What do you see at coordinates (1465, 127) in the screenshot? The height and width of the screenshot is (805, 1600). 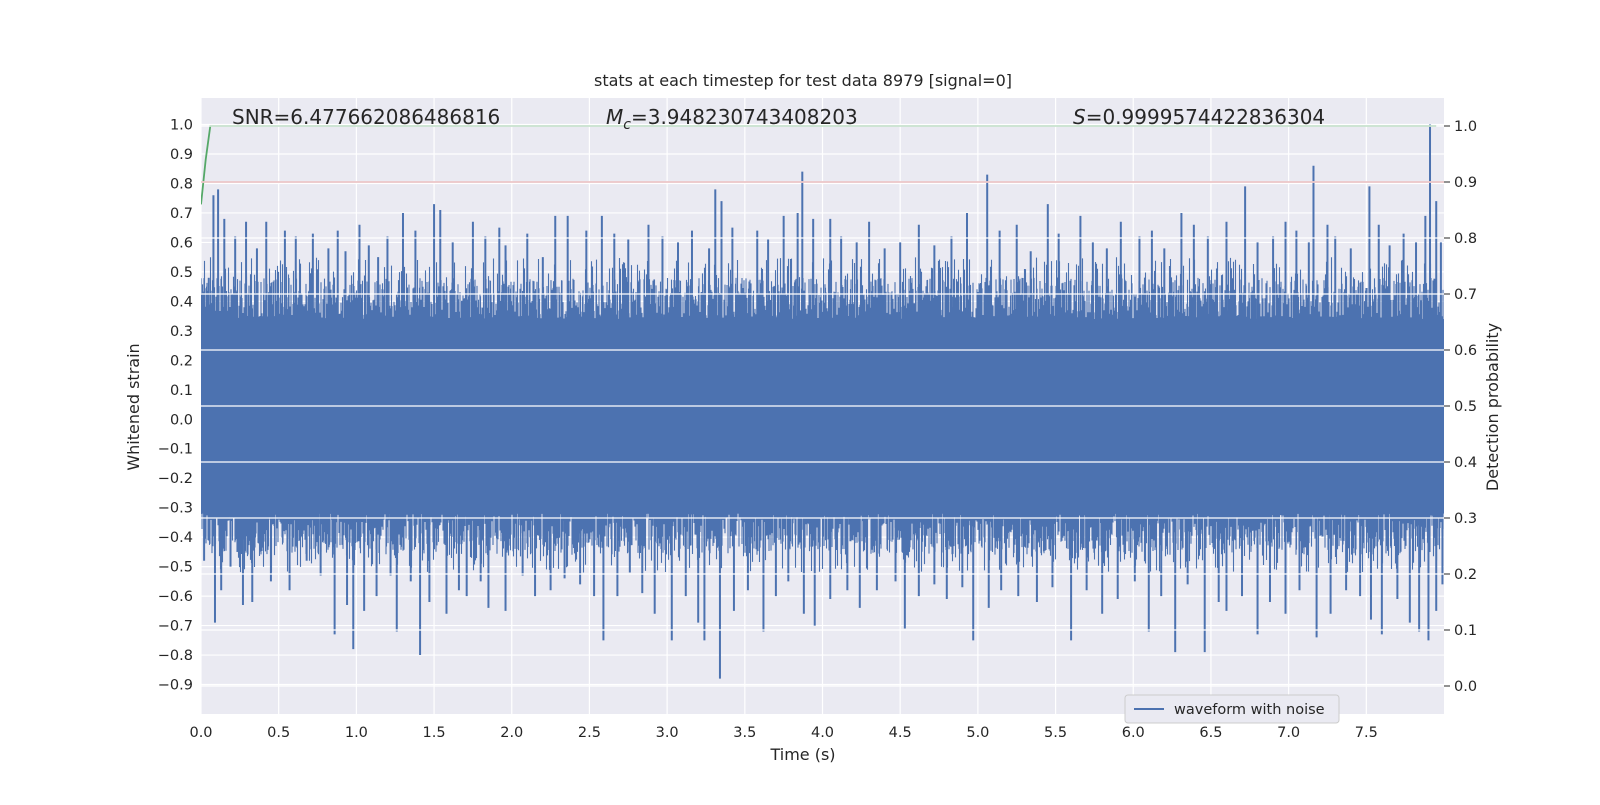 I see `y-tick-label-right: 1.0` at bounding box center [1465, 127].